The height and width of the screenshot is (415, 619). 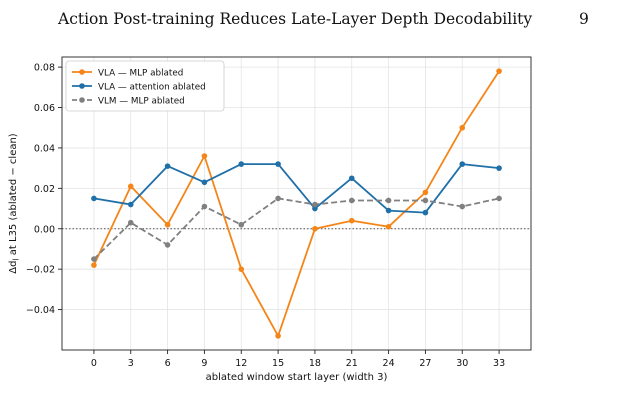 I want to click on x-tick-label: 21, so click(x=352, y=363).